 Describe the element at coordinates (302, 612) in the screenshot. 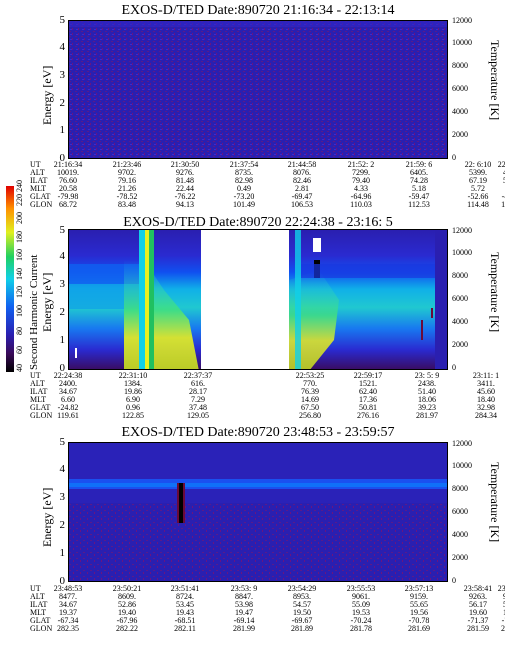

I see `orbit-value: 19.50` at that location.